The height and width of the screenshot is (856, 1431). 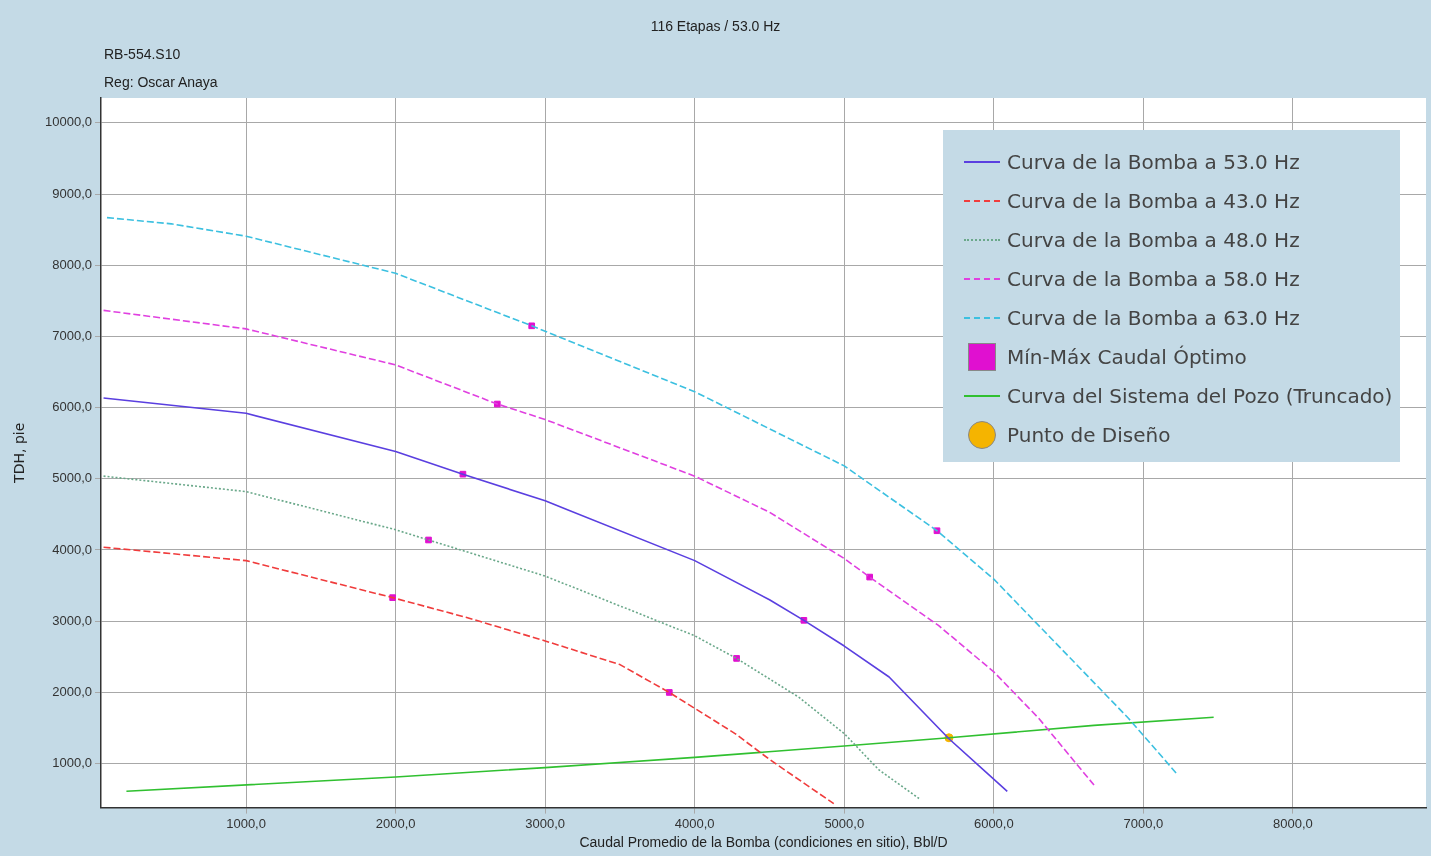 I want to click on y-axis-title: TDH, pie, so click(x=19, y=453).